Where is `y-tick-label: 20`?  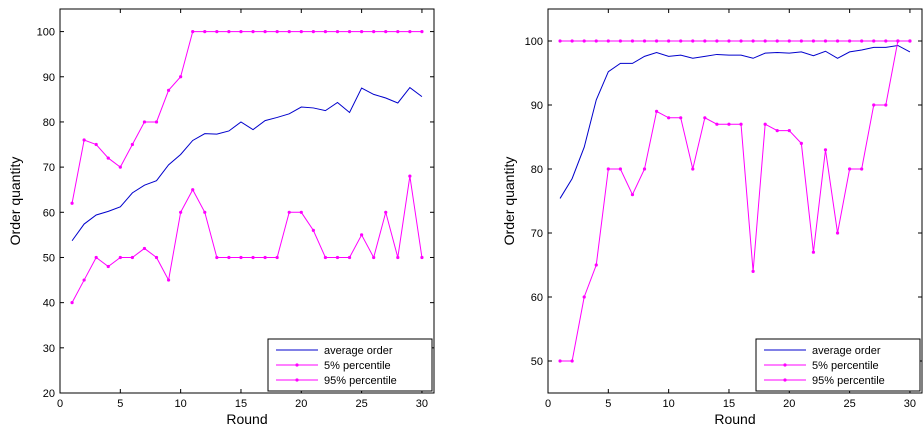 y-tick-label: 20 is located at coordinates (49, 394).